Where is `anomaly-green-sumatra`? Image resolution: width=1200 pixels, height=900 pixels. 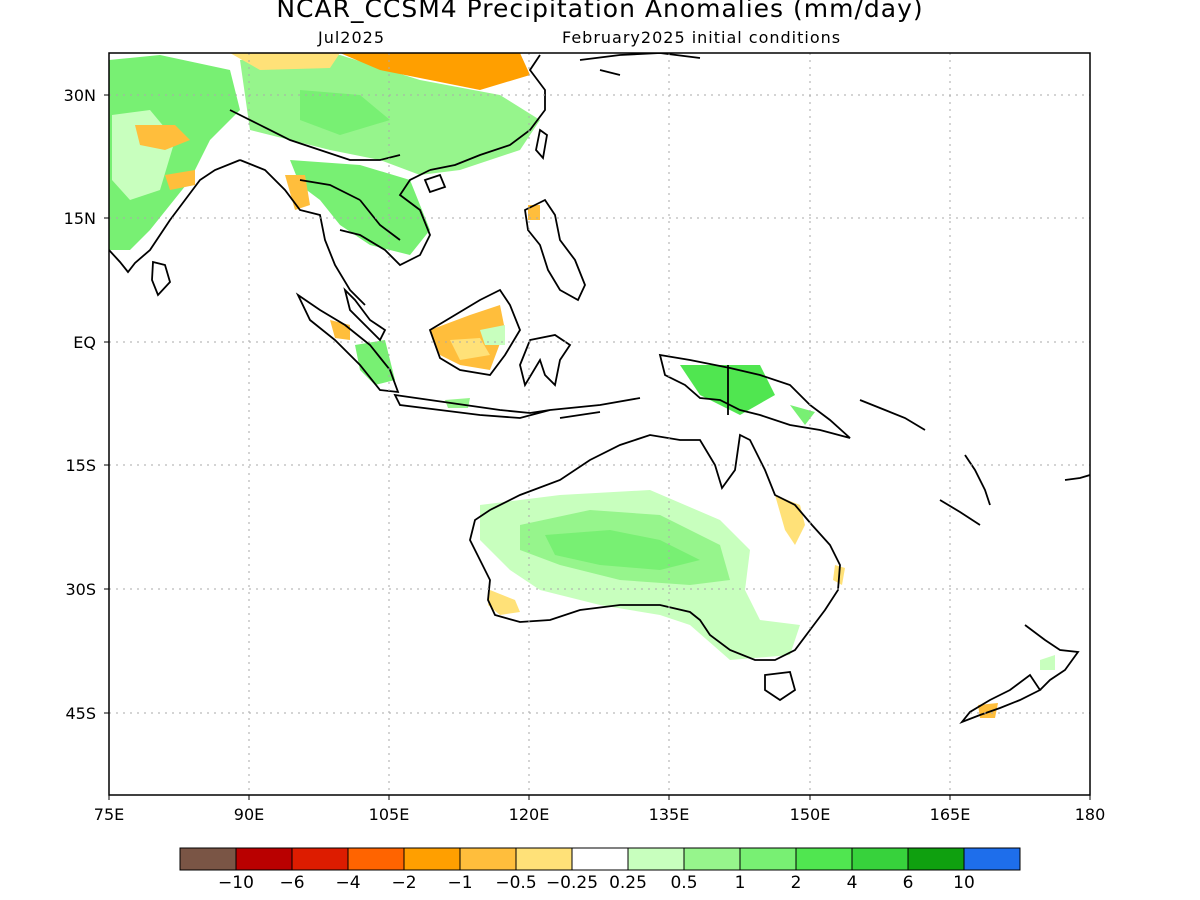
anomaly-green-sumatra is located at coordinates (375, 362).